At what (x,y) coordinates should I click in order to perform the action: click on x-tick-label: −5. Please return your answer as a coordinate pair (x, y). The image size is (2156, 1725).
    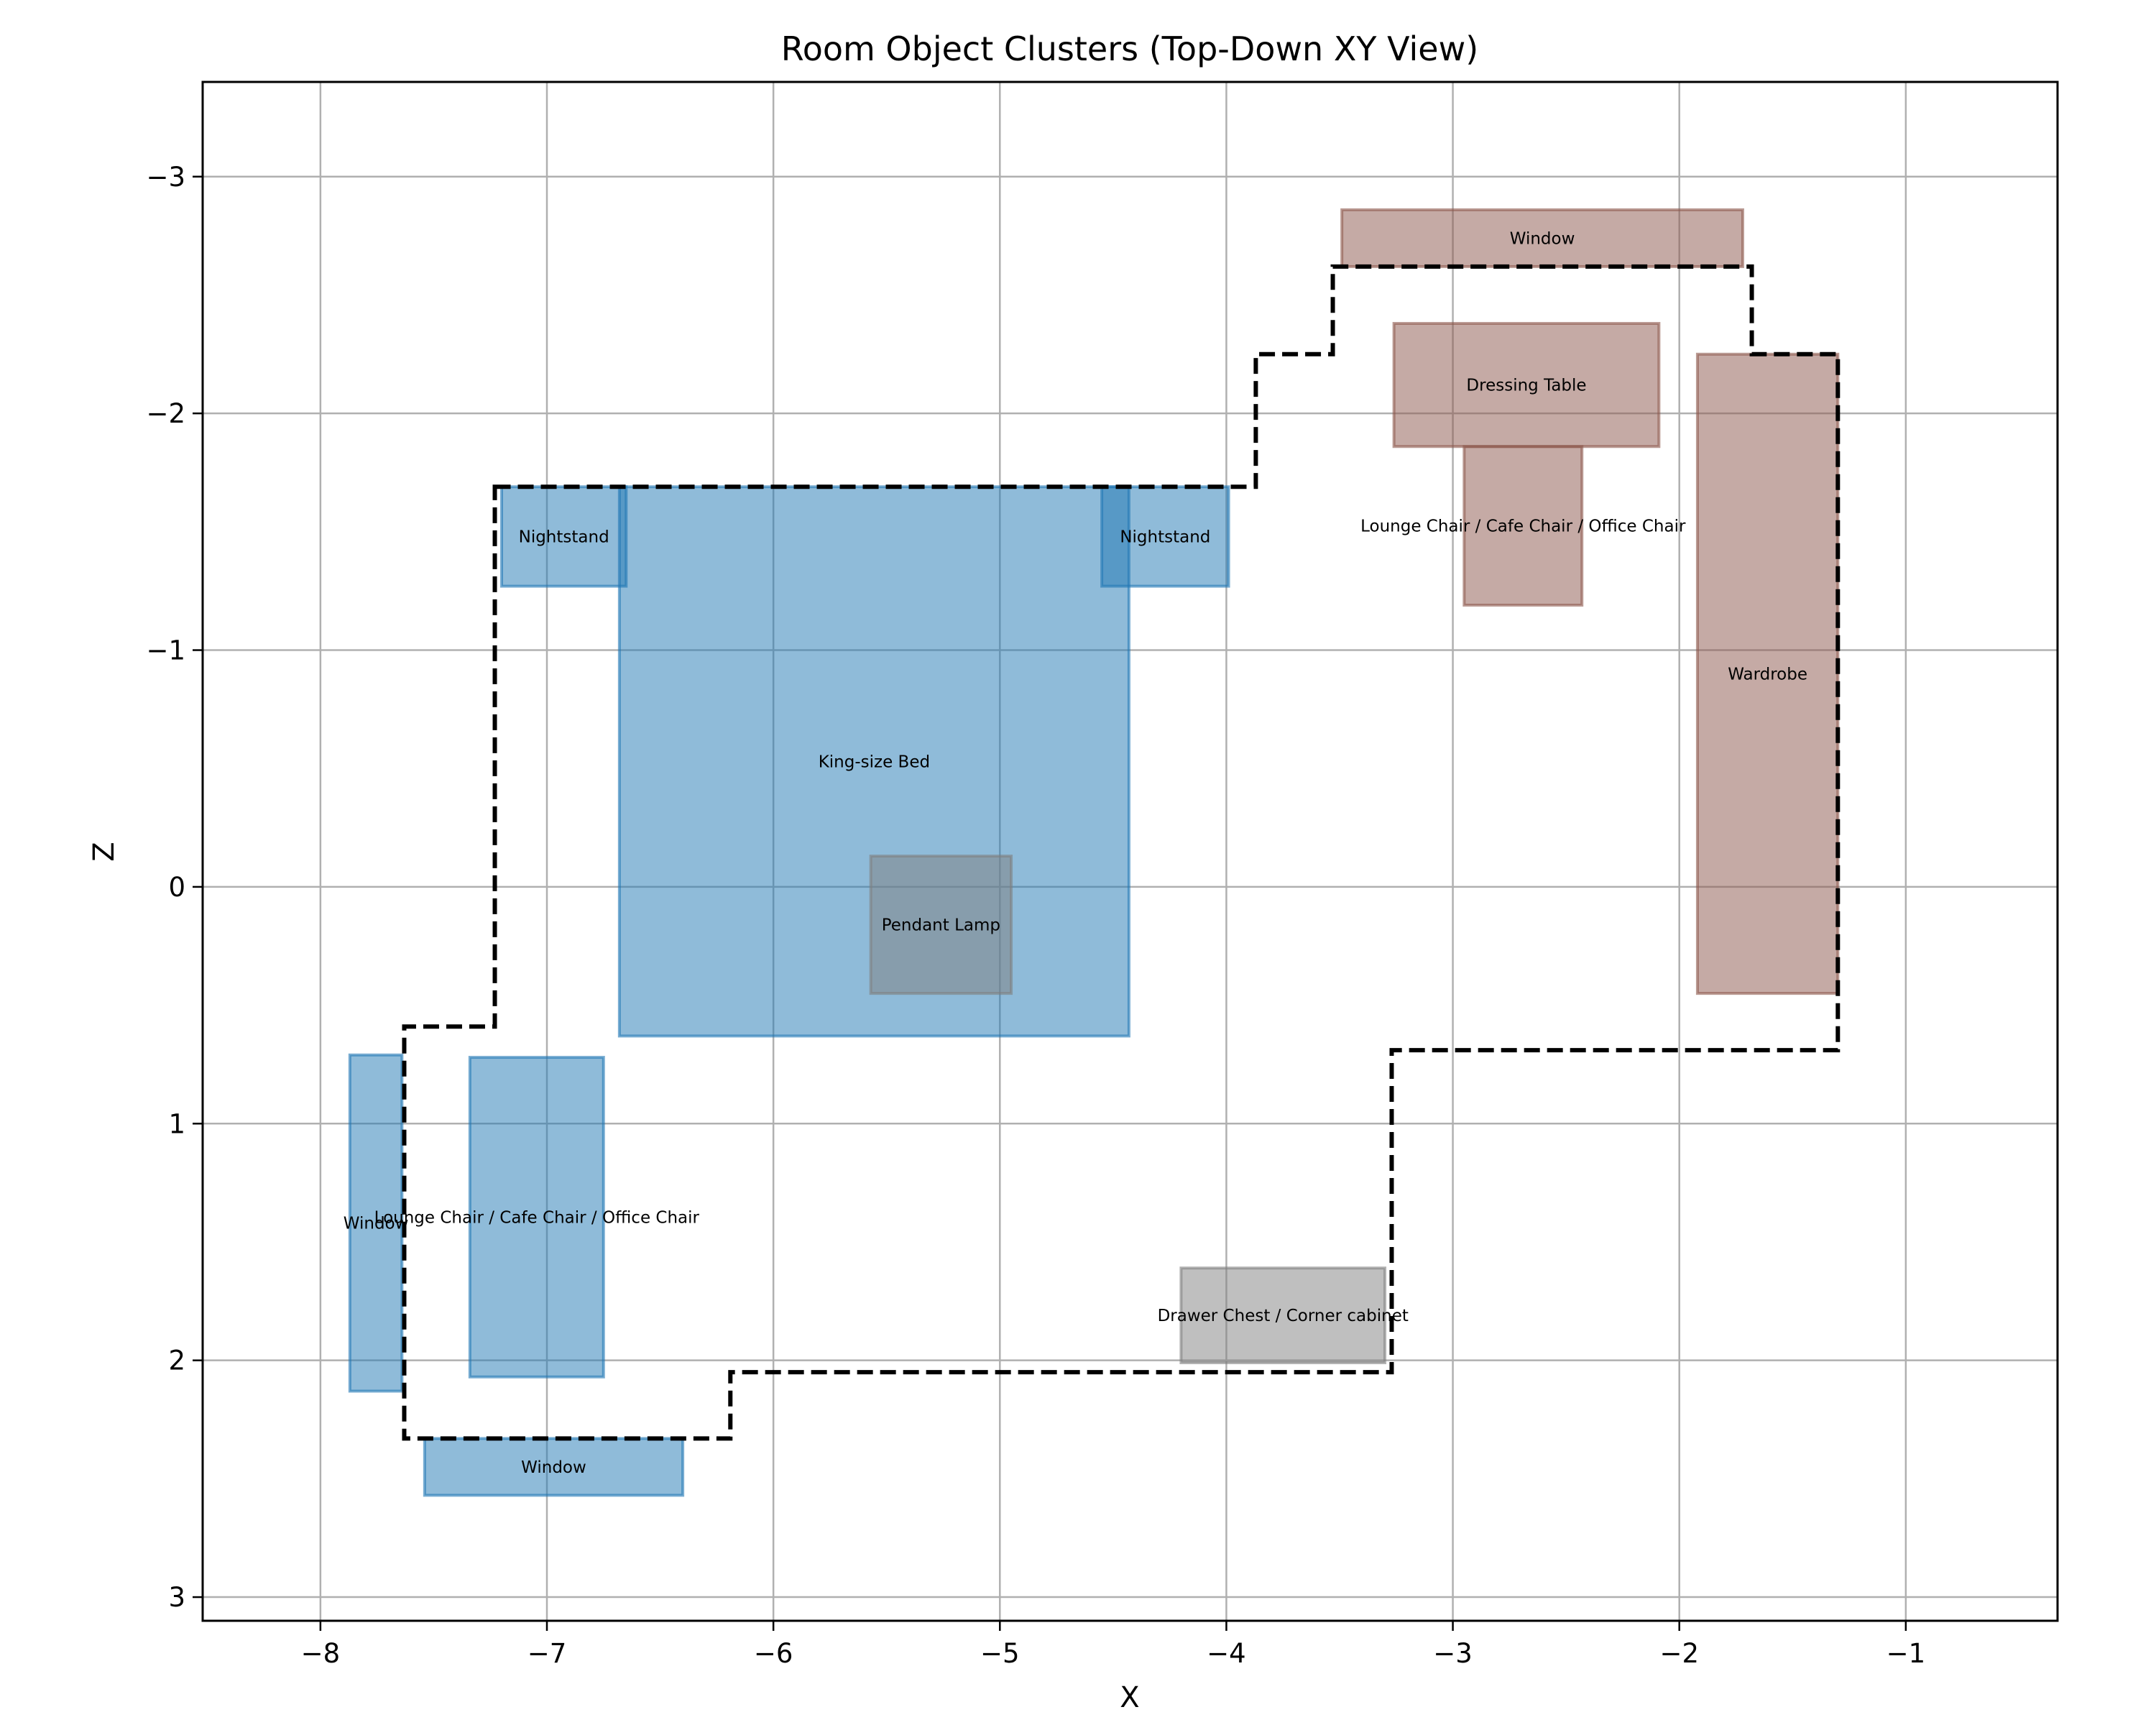
    Looking at the image, I should click on (1000, 1653).